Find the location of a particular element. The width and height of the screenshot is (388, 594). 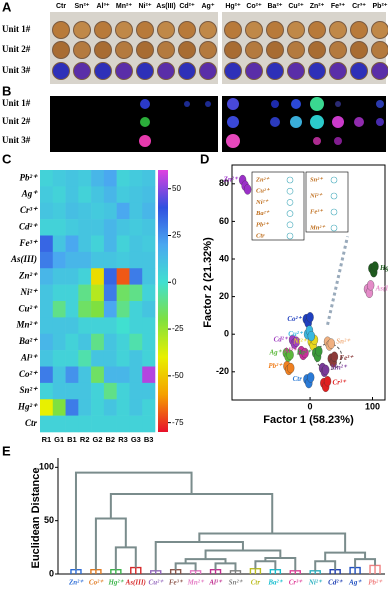

column-label: Ag⁺ is located at coordinates (207, 6).